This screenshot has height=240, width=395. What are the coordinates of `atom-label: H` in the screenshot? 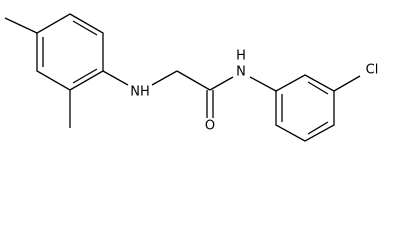 It's located at (241, 56).